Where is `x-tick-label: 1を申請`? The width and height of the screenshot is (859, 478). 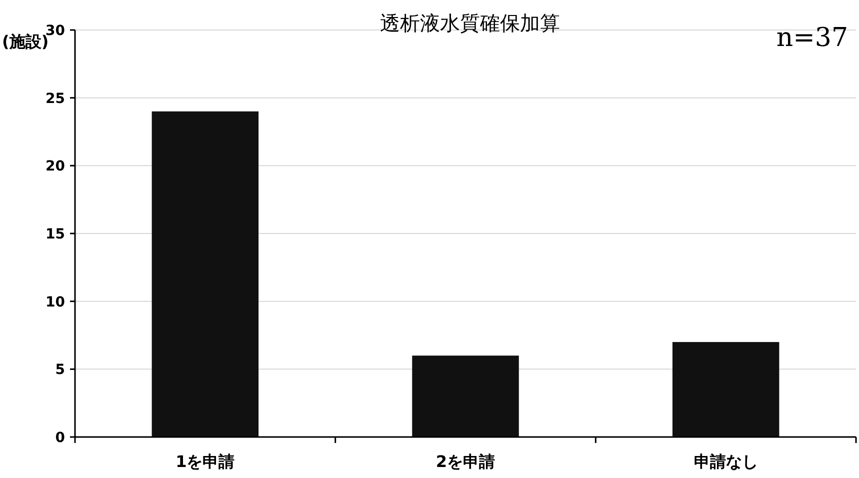 x-tick-label: 1を申請 is located at coordinates (205, 461).